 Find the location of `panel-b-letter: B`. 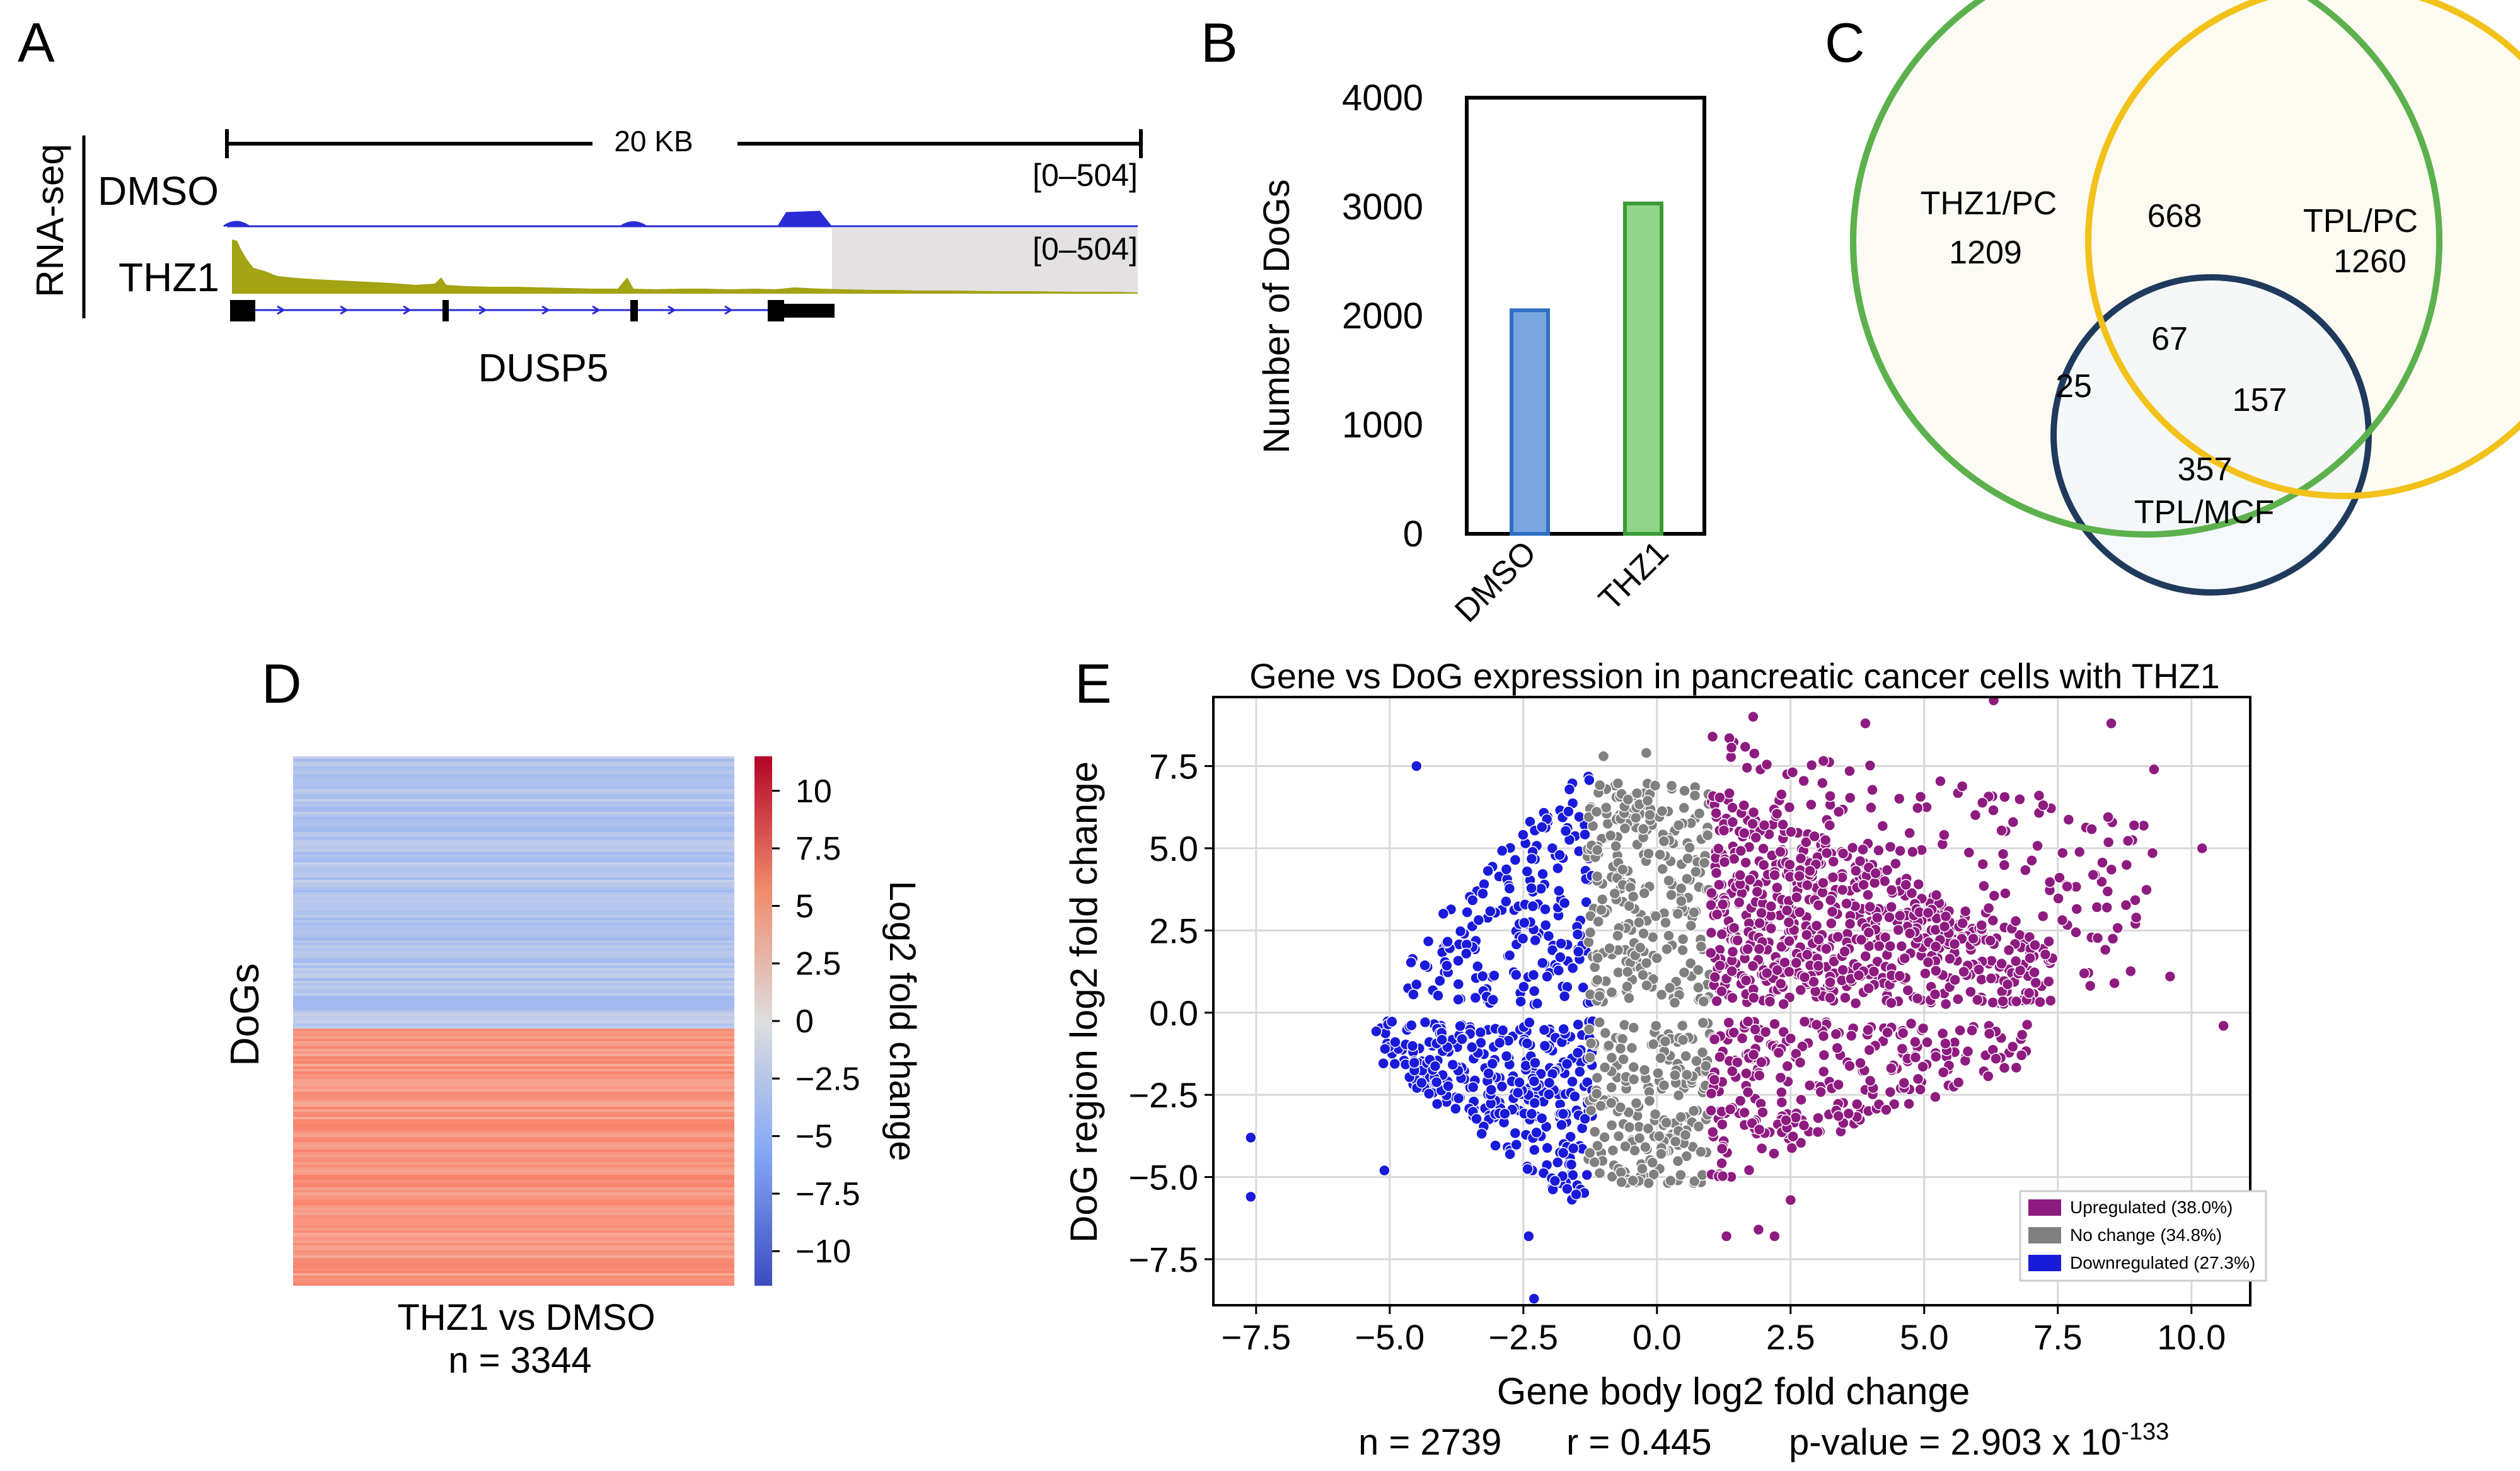

panel-b-letter: B is located at coordinates (1219, 42).